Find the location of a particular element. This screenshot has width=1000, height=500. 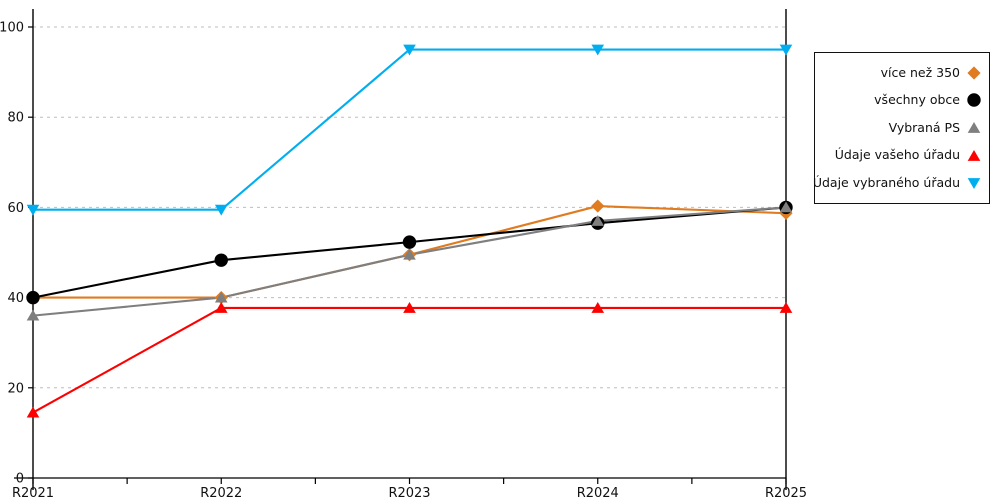

legend-item: více než 350 is located at coordinates (901, 73).